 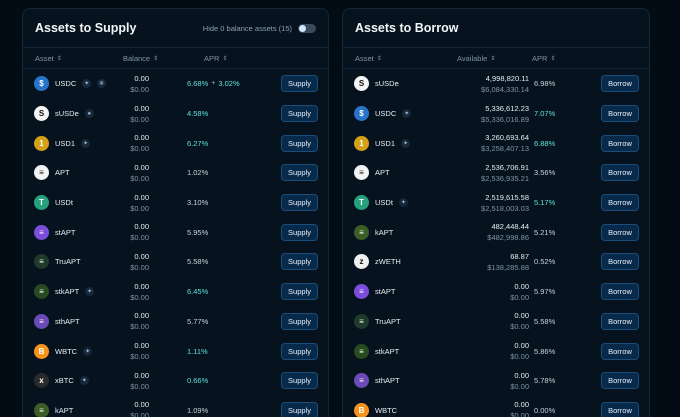 I want to click on table-row: ≡ sthAPT 0.00 $0.00 5.77% Supply, so click(x=175, y=322).